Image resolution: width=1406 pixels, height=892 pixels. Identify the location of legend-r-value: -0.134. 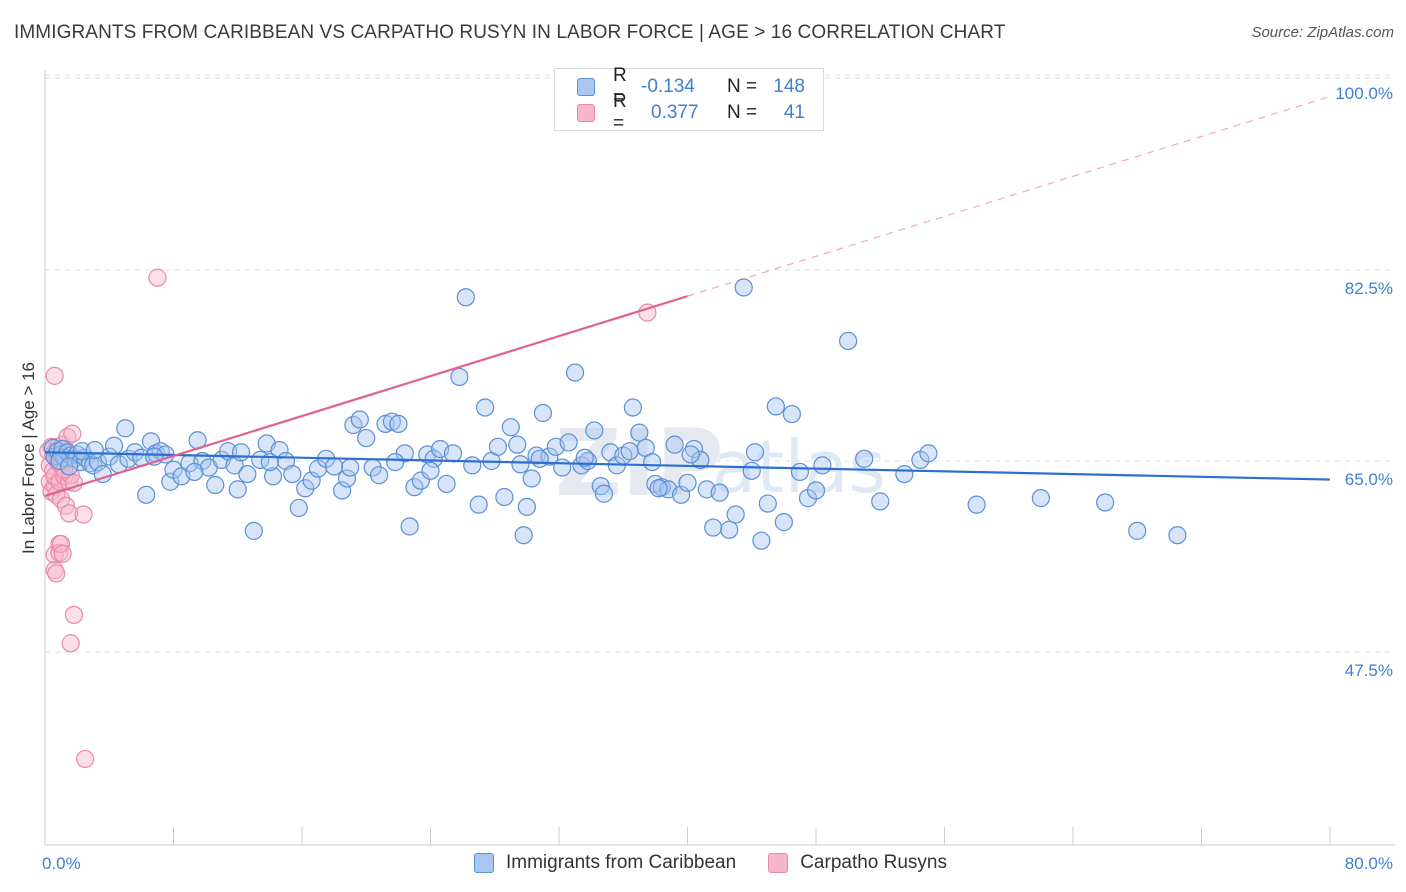
(668, 86).